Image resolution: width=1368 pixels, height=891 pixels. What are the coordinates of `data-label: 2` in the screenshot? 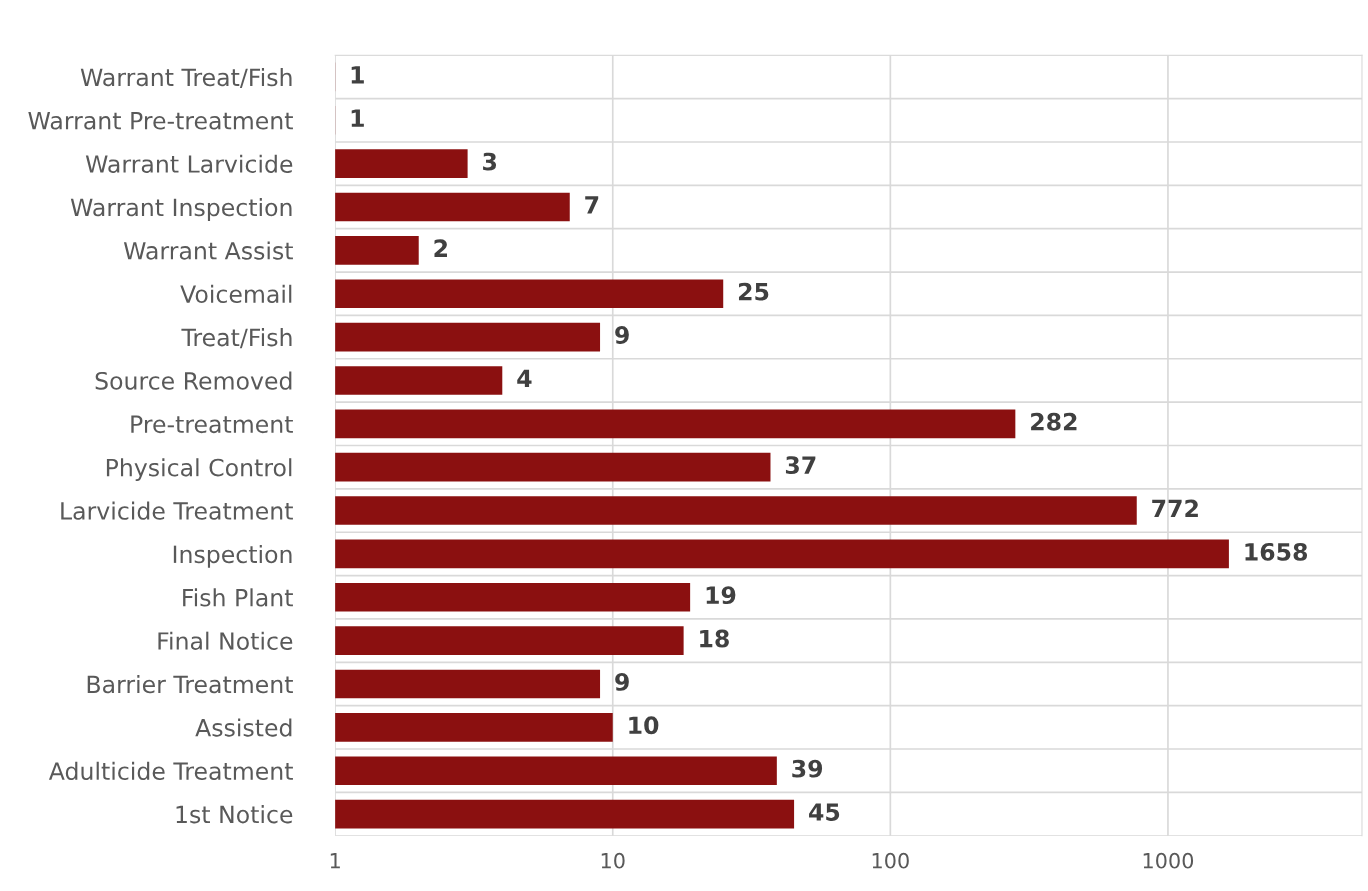 It's located at (440, 248).